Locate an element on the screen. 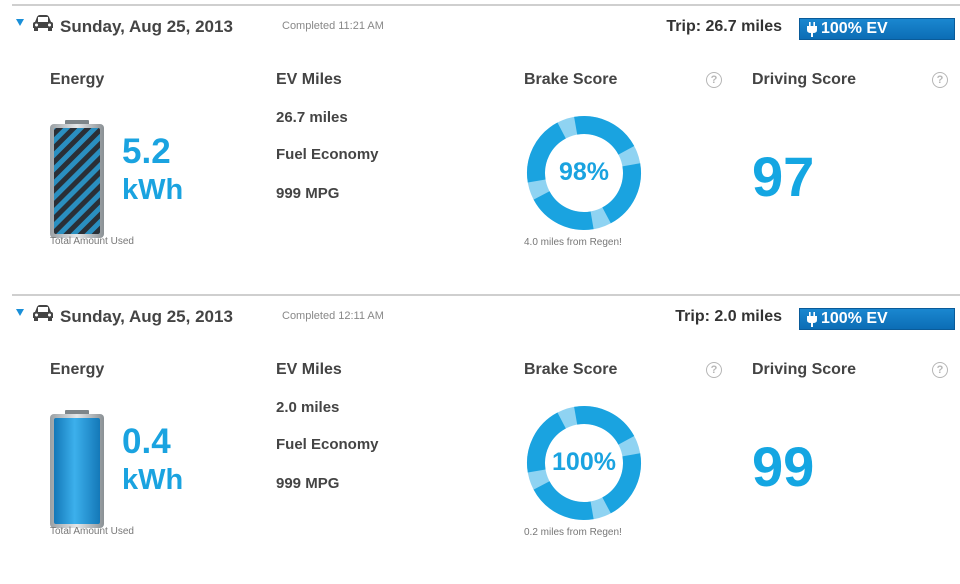 The width and height of the screenshot is (960, 584). regen-caption: 4.0 miles from Regen! is located at coordinates (573, 242).